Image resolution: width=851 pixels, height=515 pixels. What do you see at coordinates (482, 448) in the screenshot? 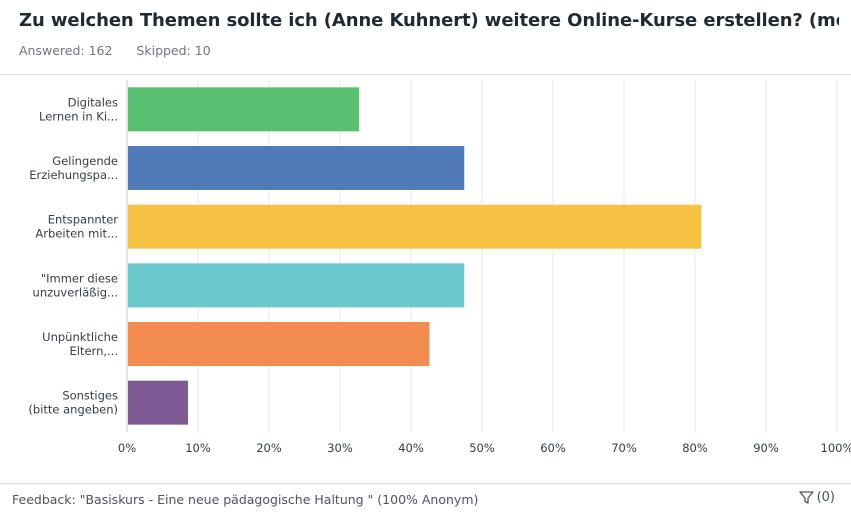
I see `tick-label: 50%` at bounding box center [482, 448].